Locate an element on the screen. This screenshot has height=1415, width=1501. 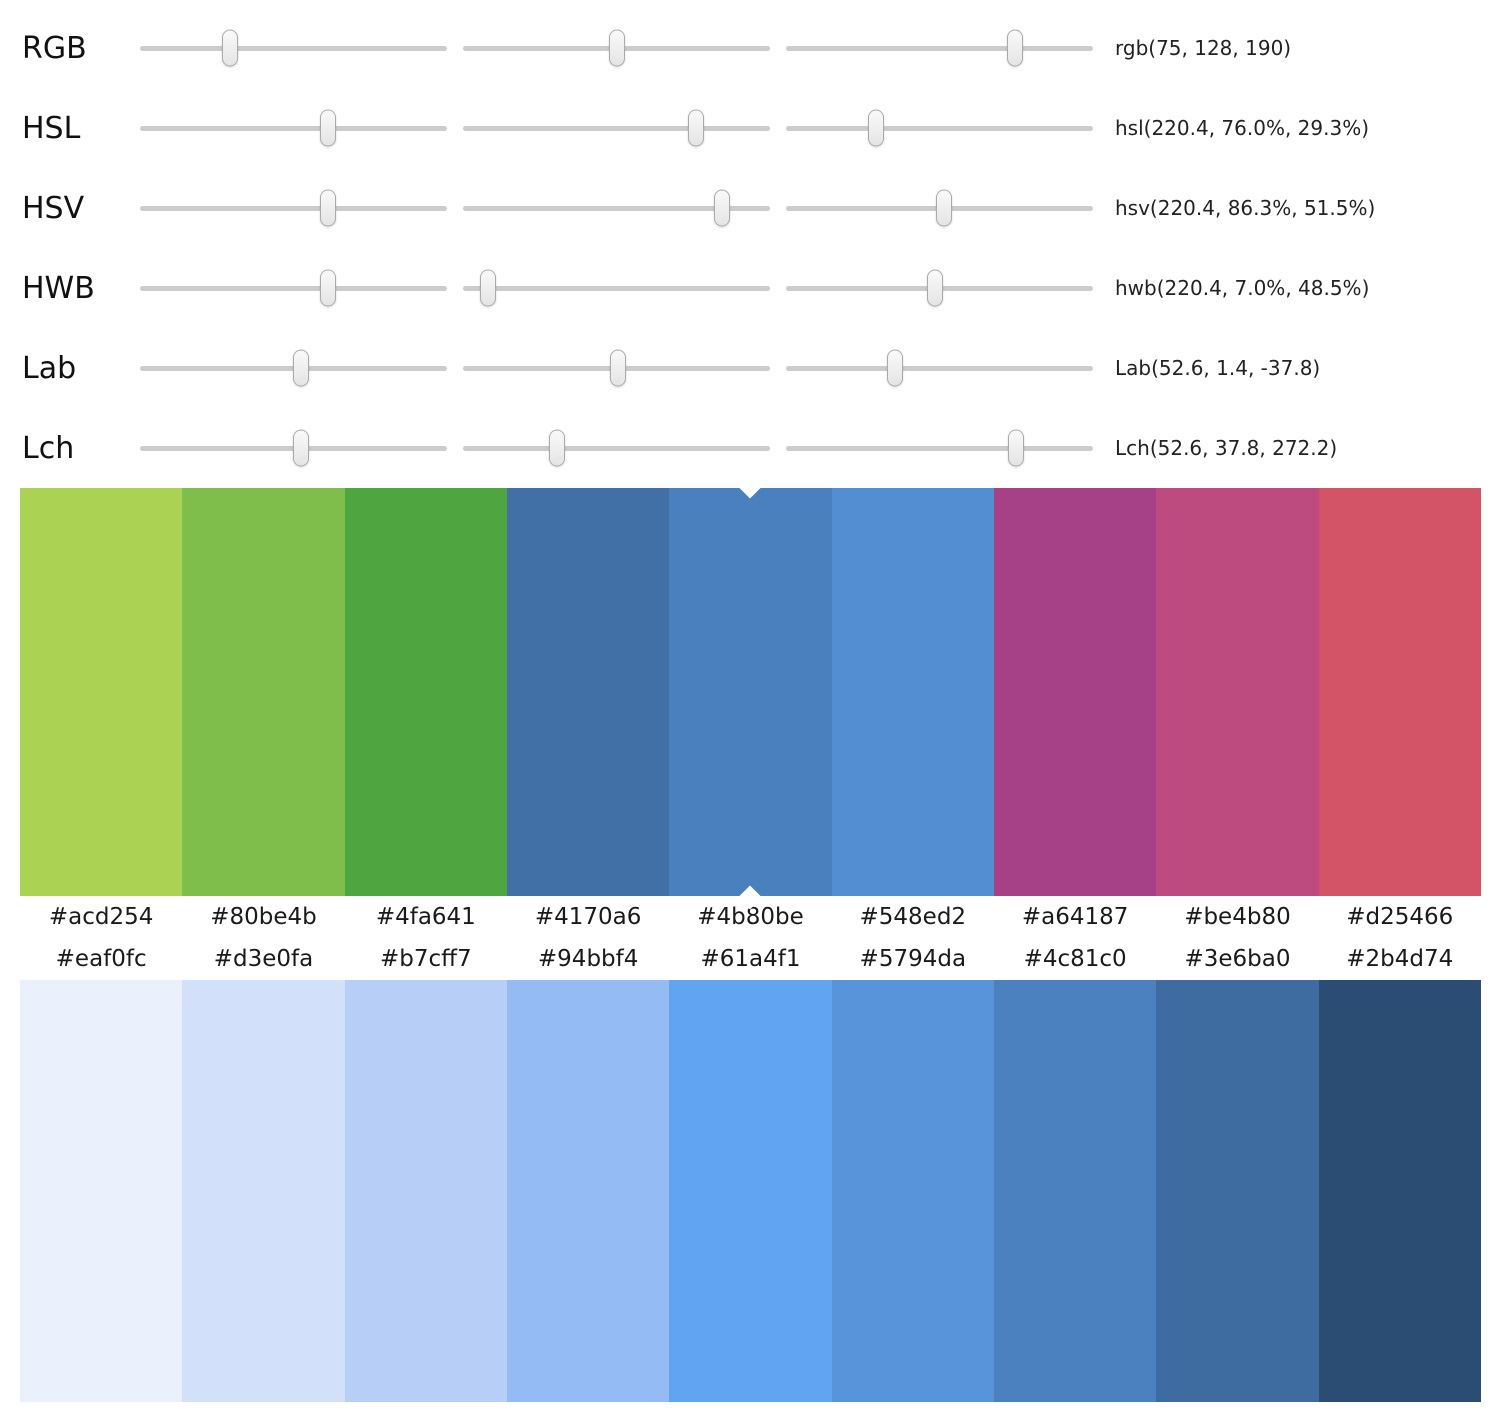
lch-tracks is located at coordinates (616, 448).